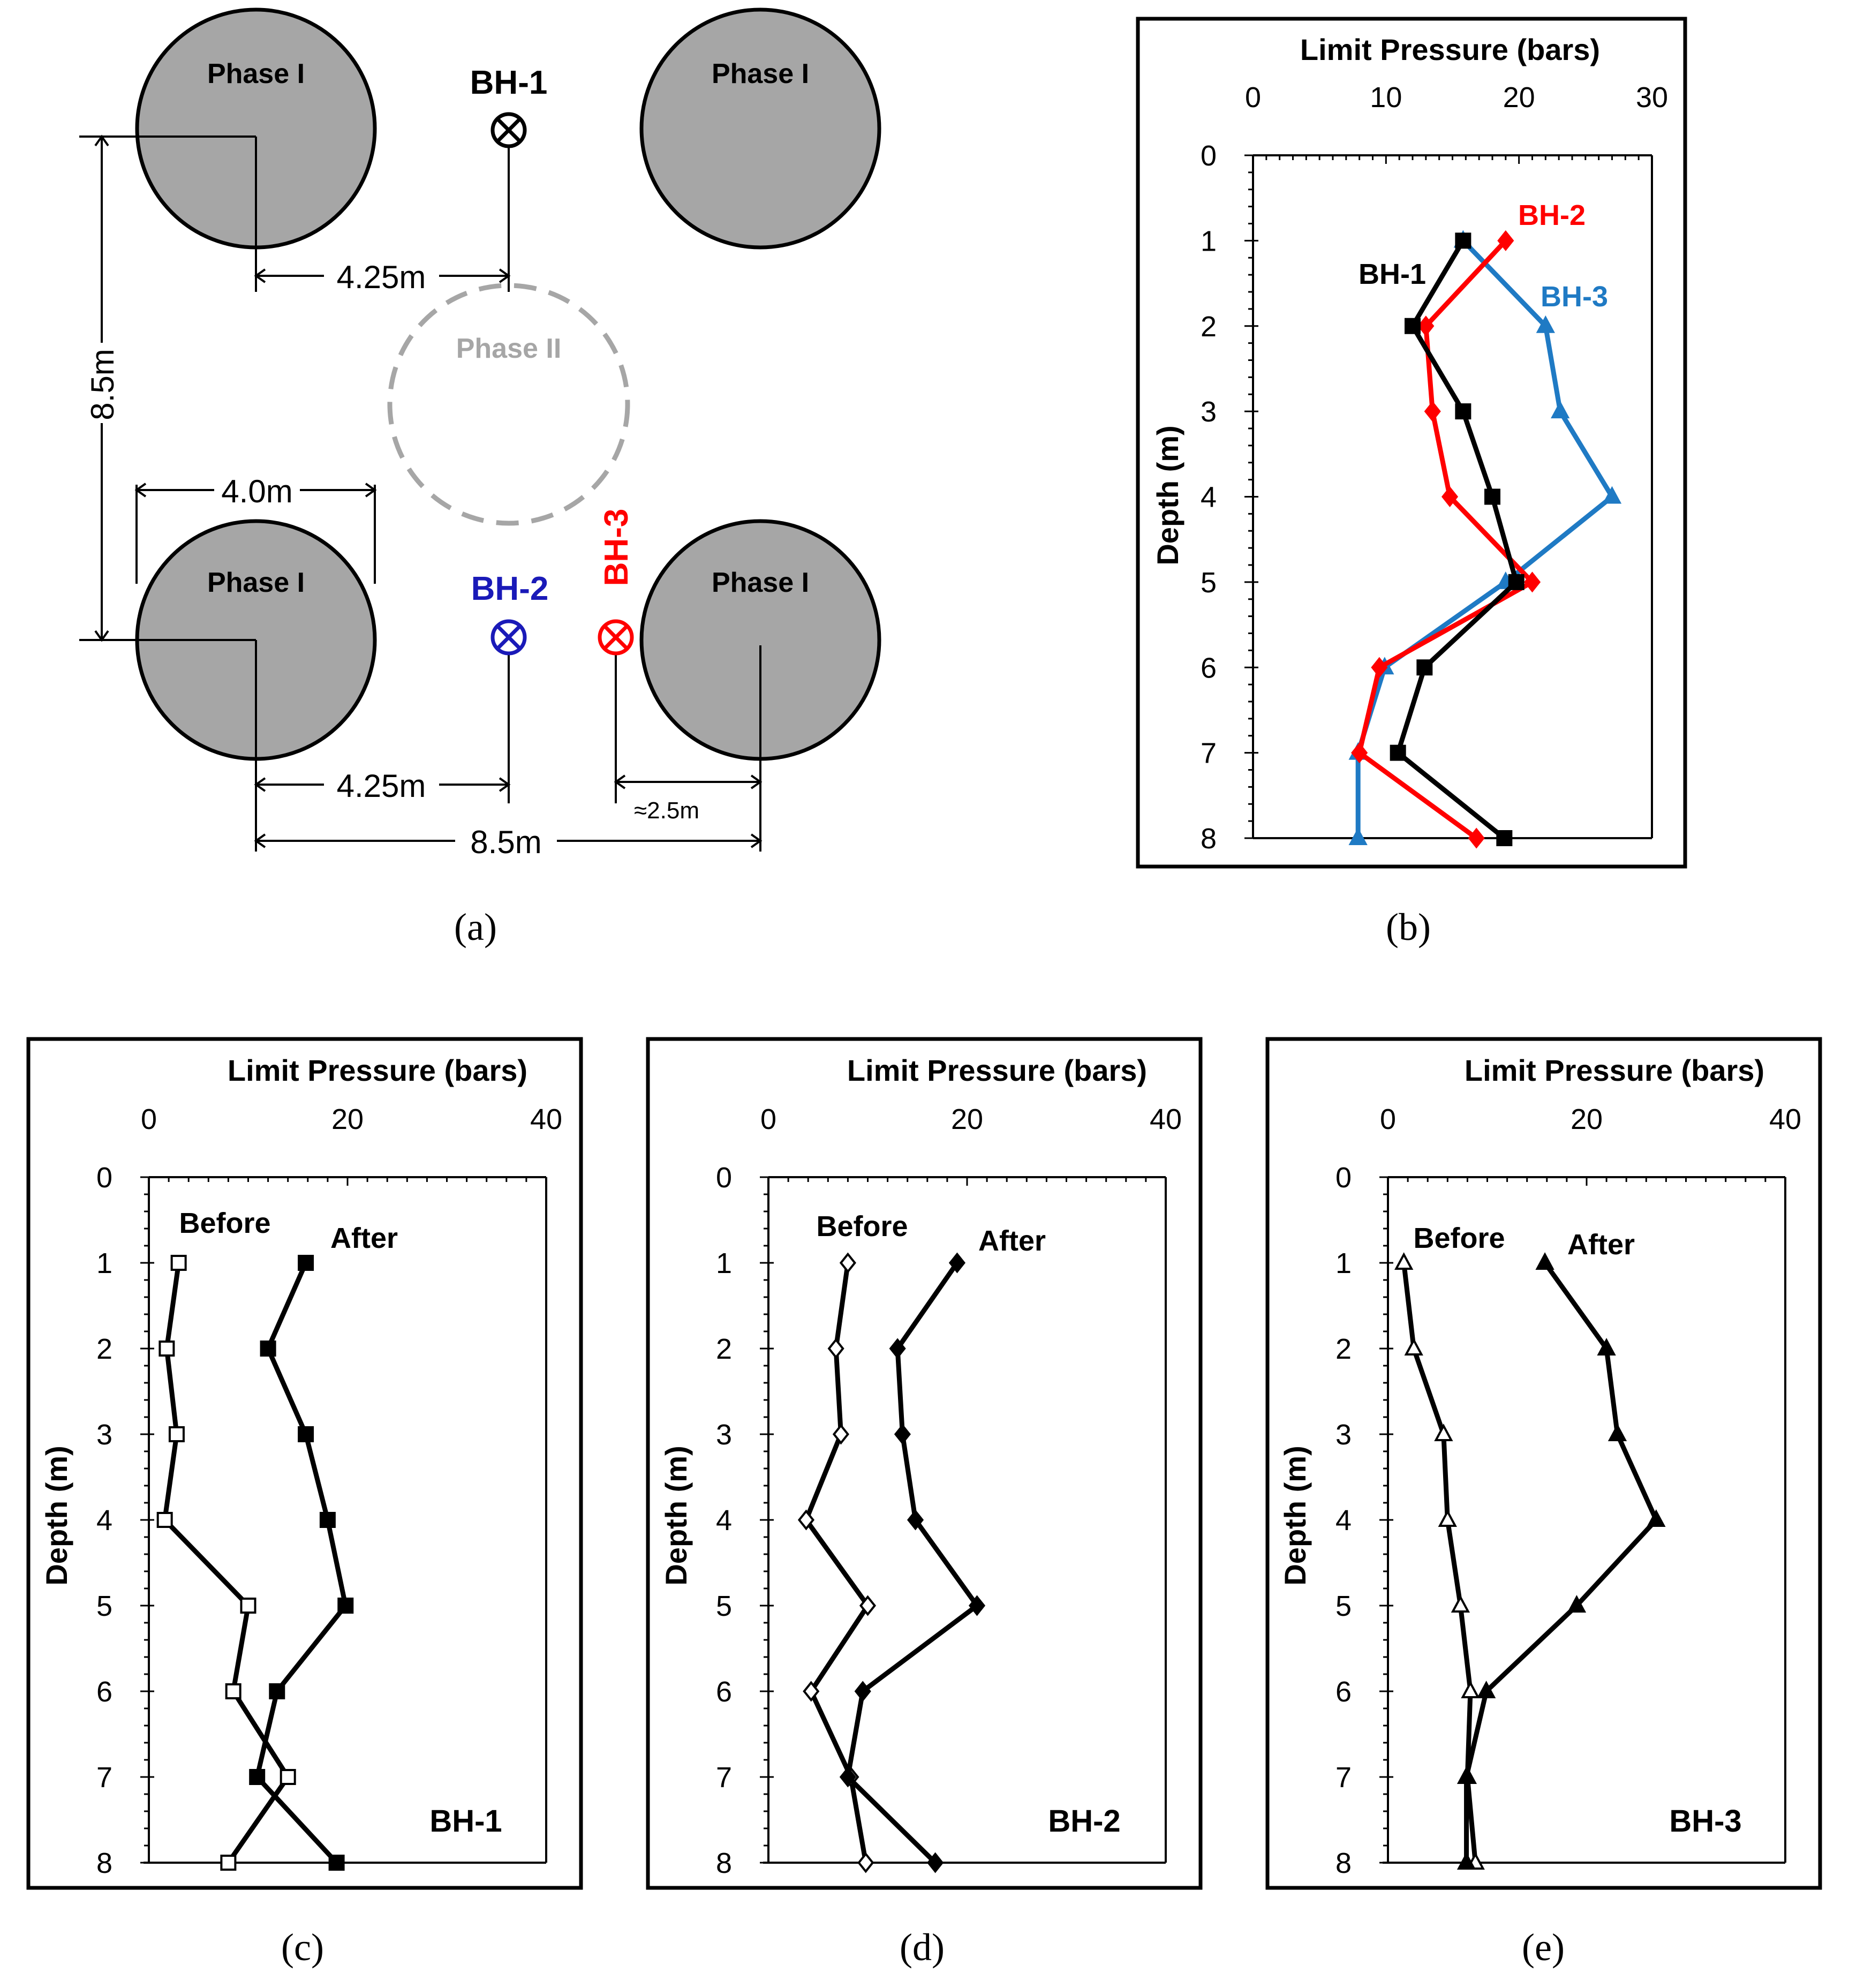 This screenshot has width=1849, height=1988. What do you see at coordinates (1209, 241) in the screenshot?
I see `y-tick-label: 1` at bounding box center [1209, 241].